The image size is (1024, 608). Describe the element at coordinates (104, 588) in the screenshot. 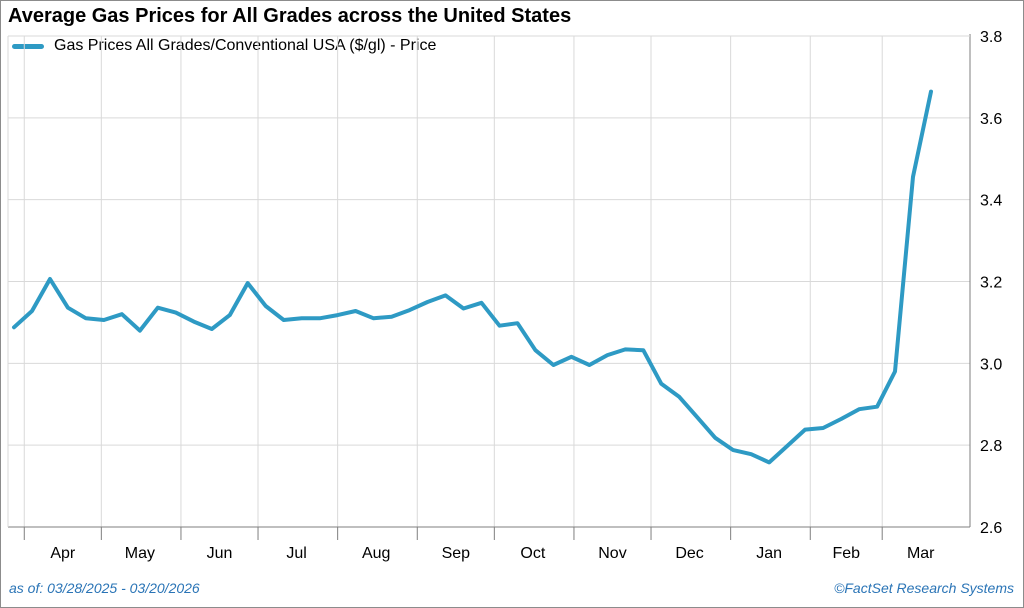

I see `date-range-note: as of: 03/28/2025 - 03/20/2026` at that location.